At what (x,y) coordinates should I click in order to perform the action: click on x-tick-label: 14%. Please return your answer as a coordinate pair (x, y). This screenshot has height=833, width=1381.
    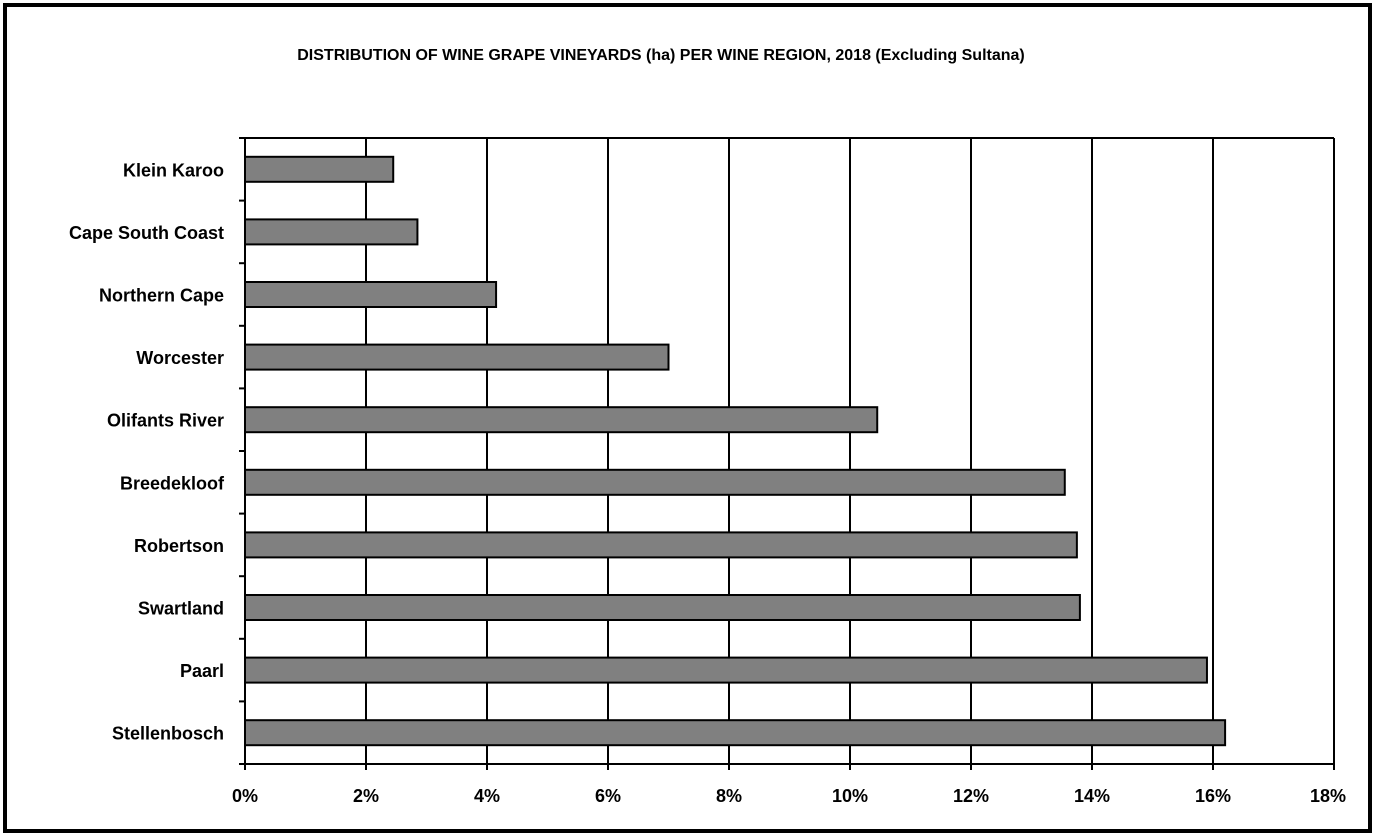
    Looking at the image, I should click on (1092, 796).